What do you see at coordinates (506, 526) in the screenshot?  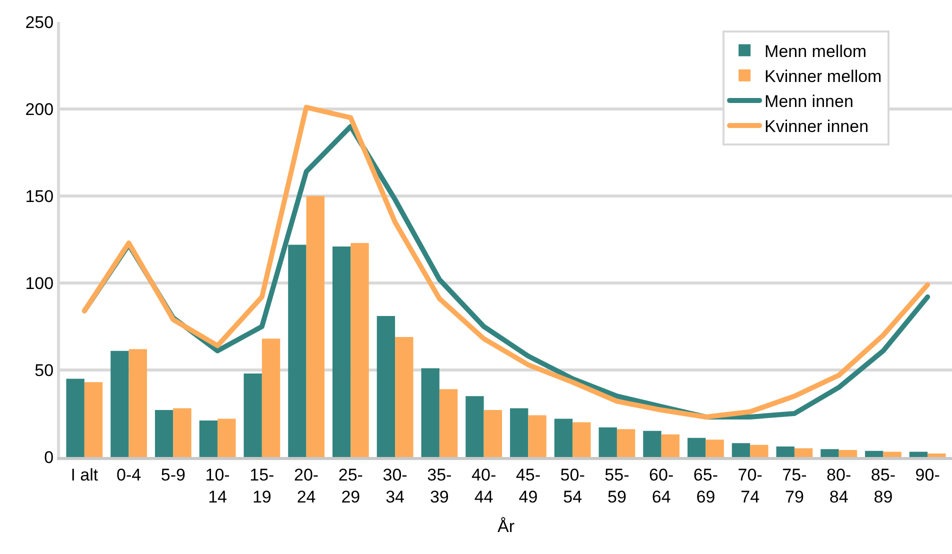 I see `x-axis-title: År` at bounding box center [506, 526].